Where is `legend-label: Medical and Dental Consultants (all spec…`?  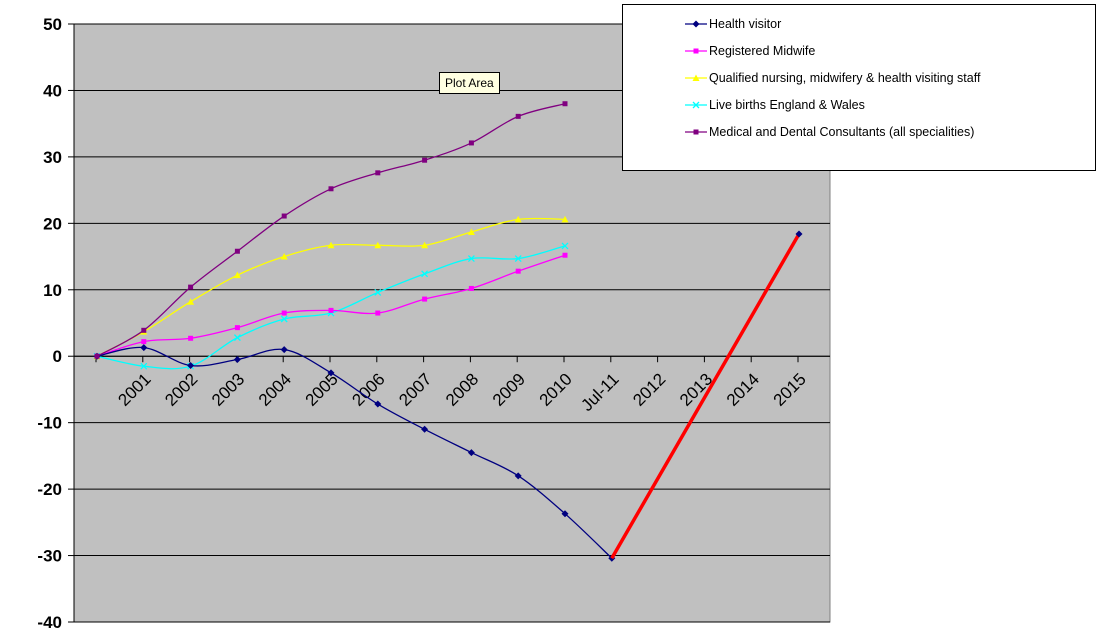
legend-label: Medical and Dental Consultants (all spec… is located at coordinates (842, 132).